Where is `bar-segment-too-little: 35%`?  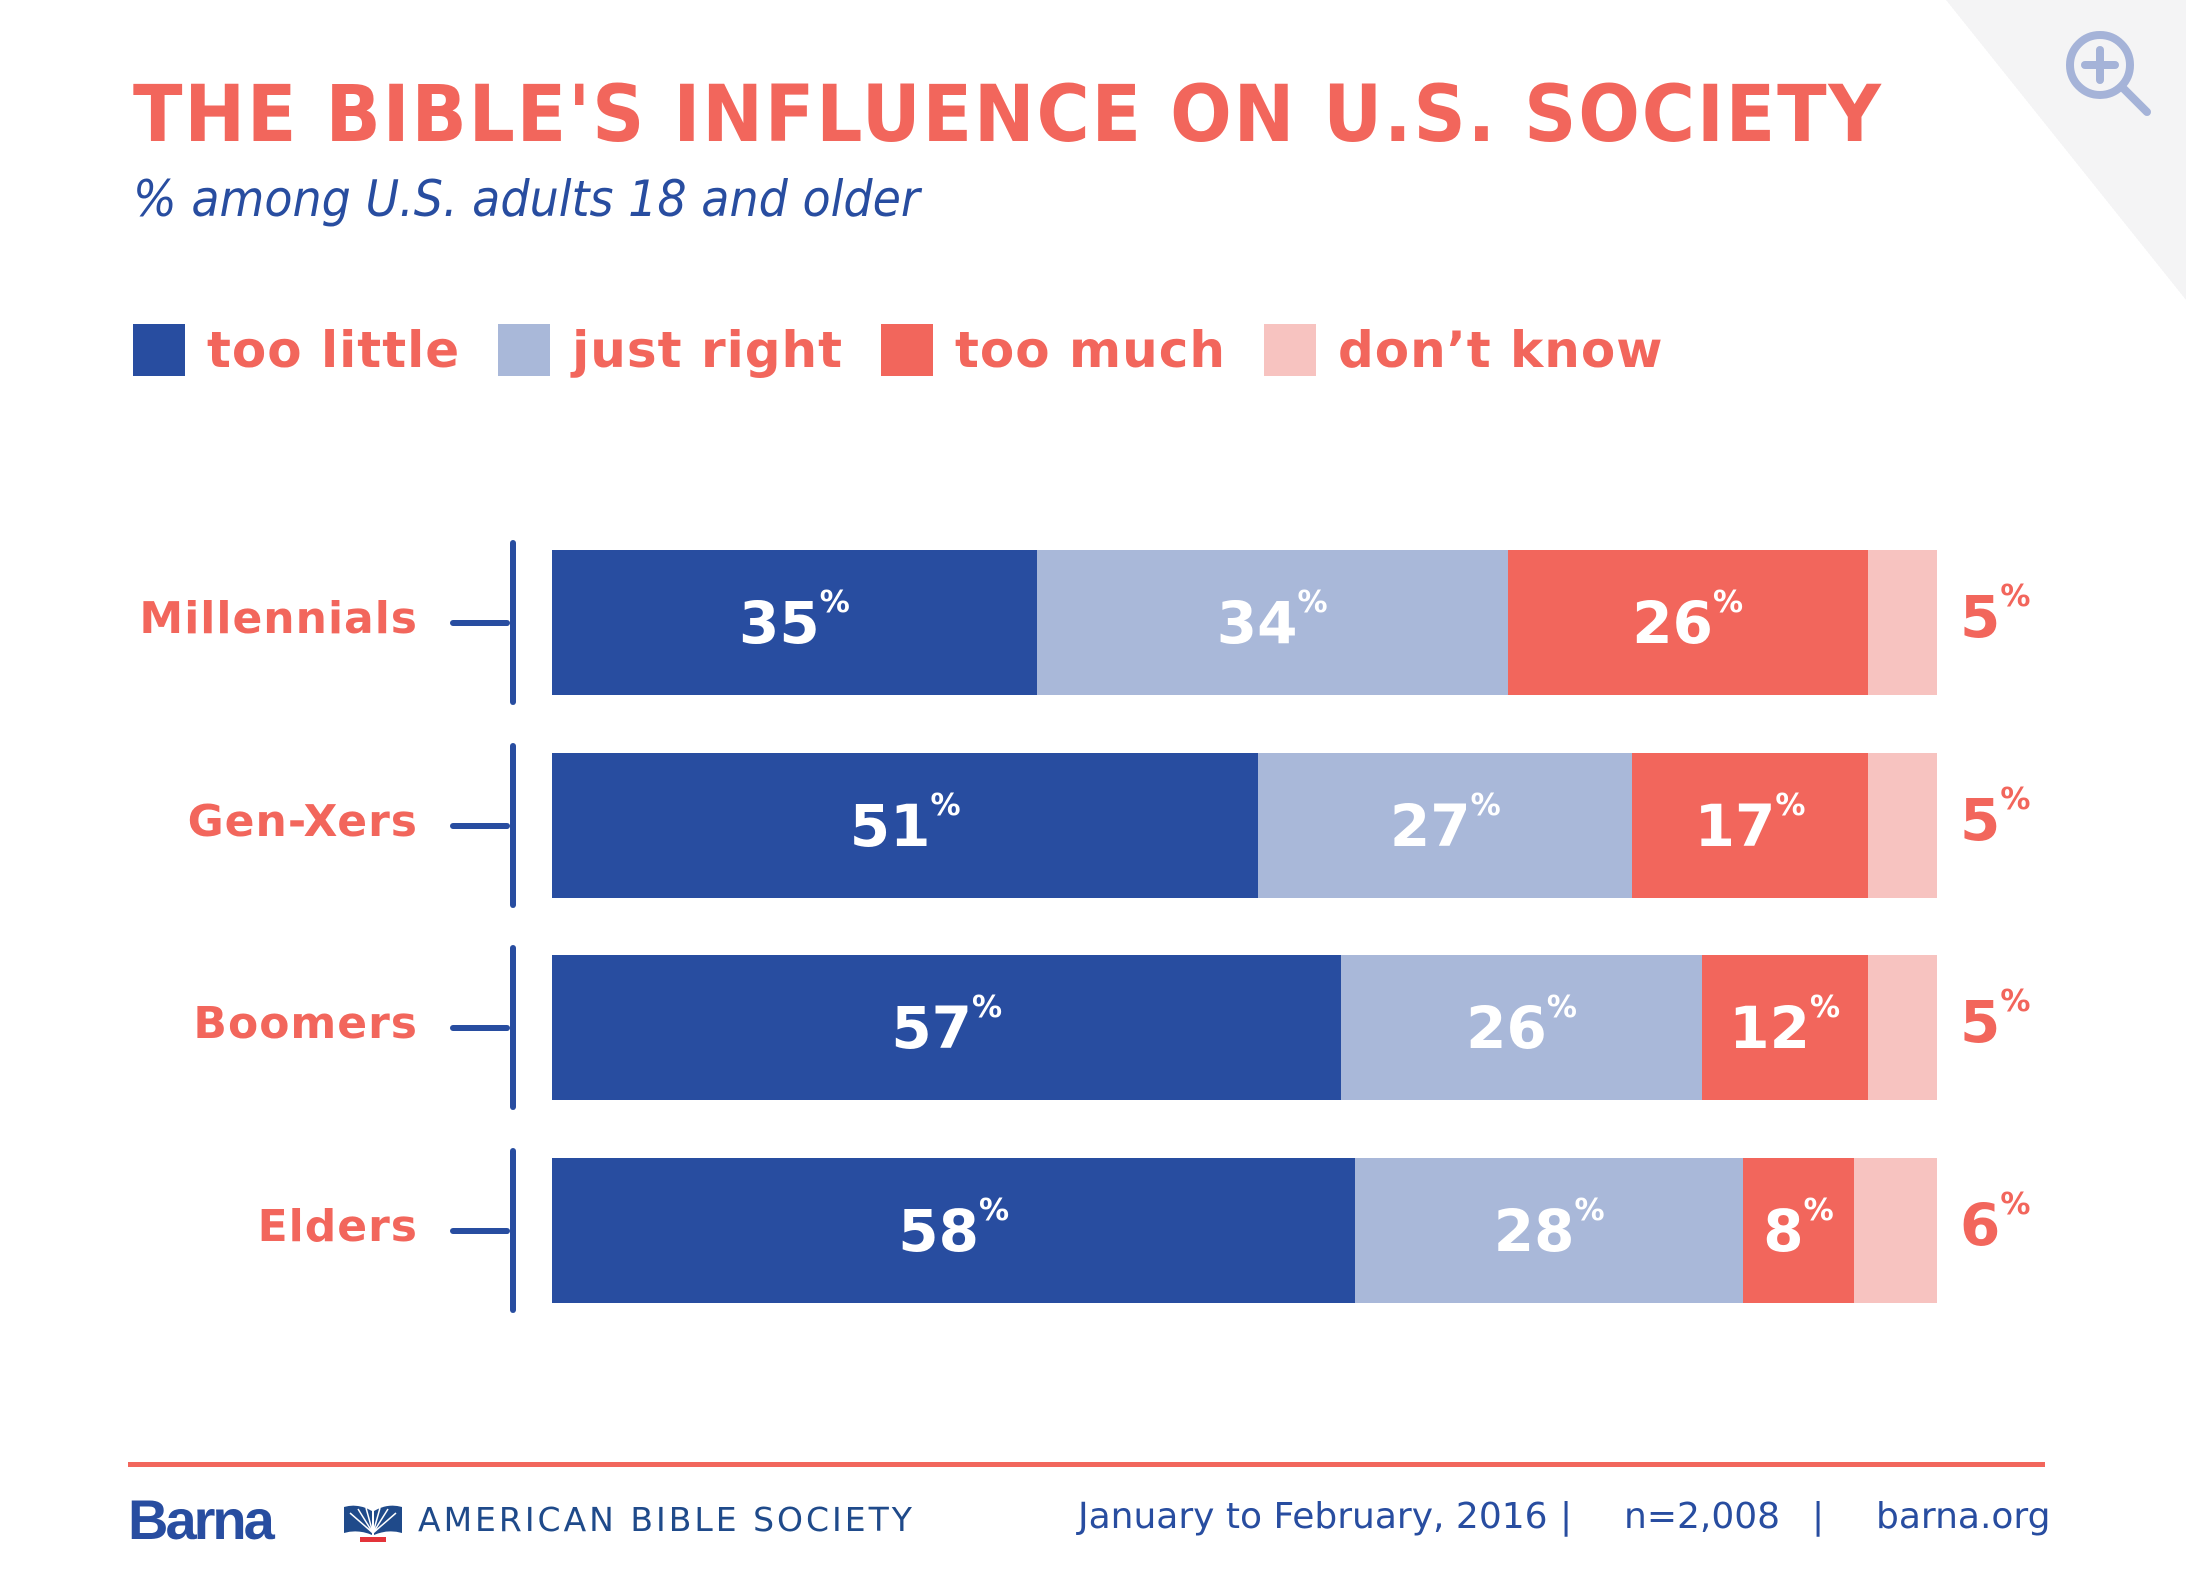
bar-segment-too-little: 35% is located at coordinates (794, 622).